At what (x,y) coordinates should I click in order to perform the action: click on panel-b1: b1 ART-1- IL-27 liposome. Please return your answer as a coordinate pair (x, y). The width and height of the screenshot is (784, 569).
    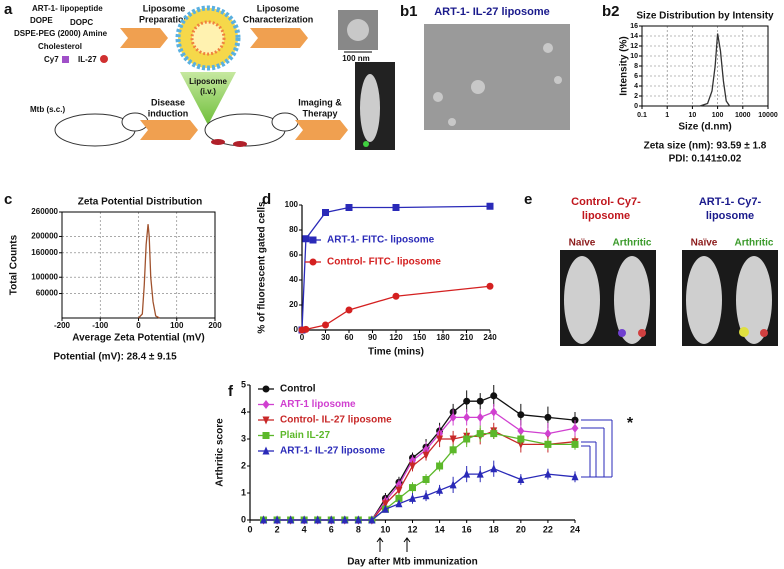
    Looking at the image, I should click on (485, 76).